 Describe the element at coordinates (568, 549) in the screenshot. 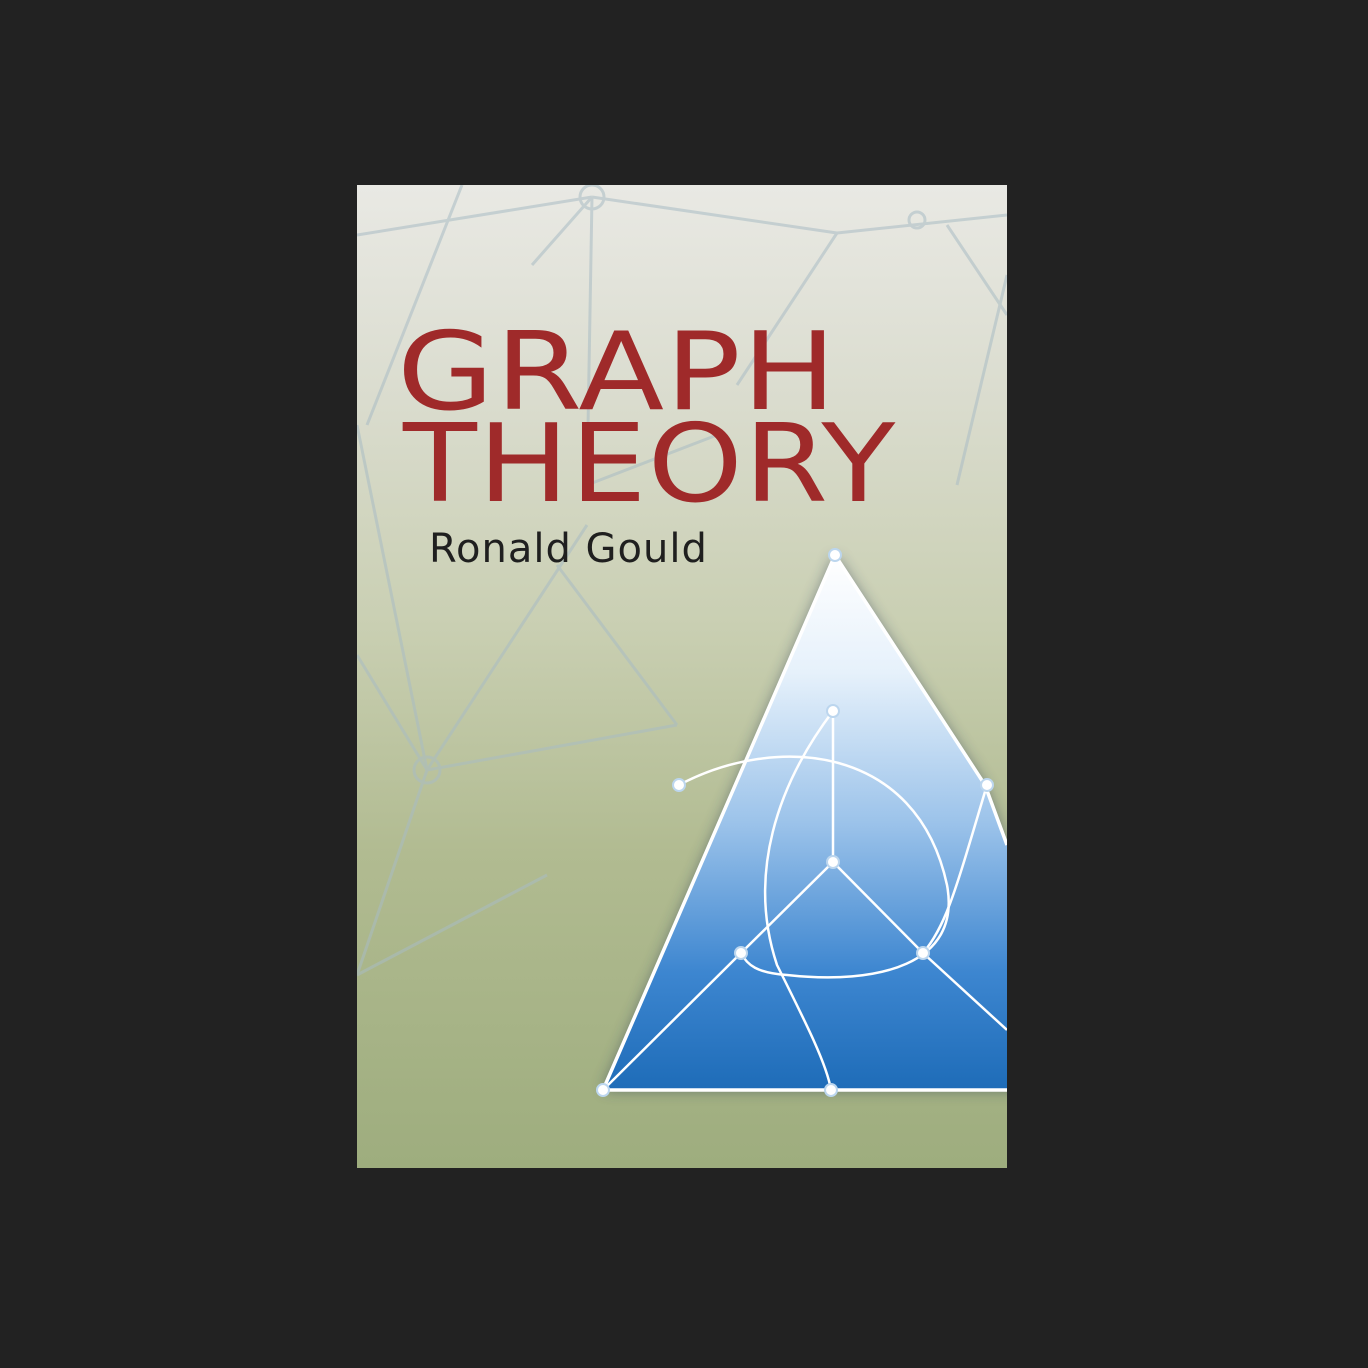

I see `author-name: Ronald Gould` at that location.